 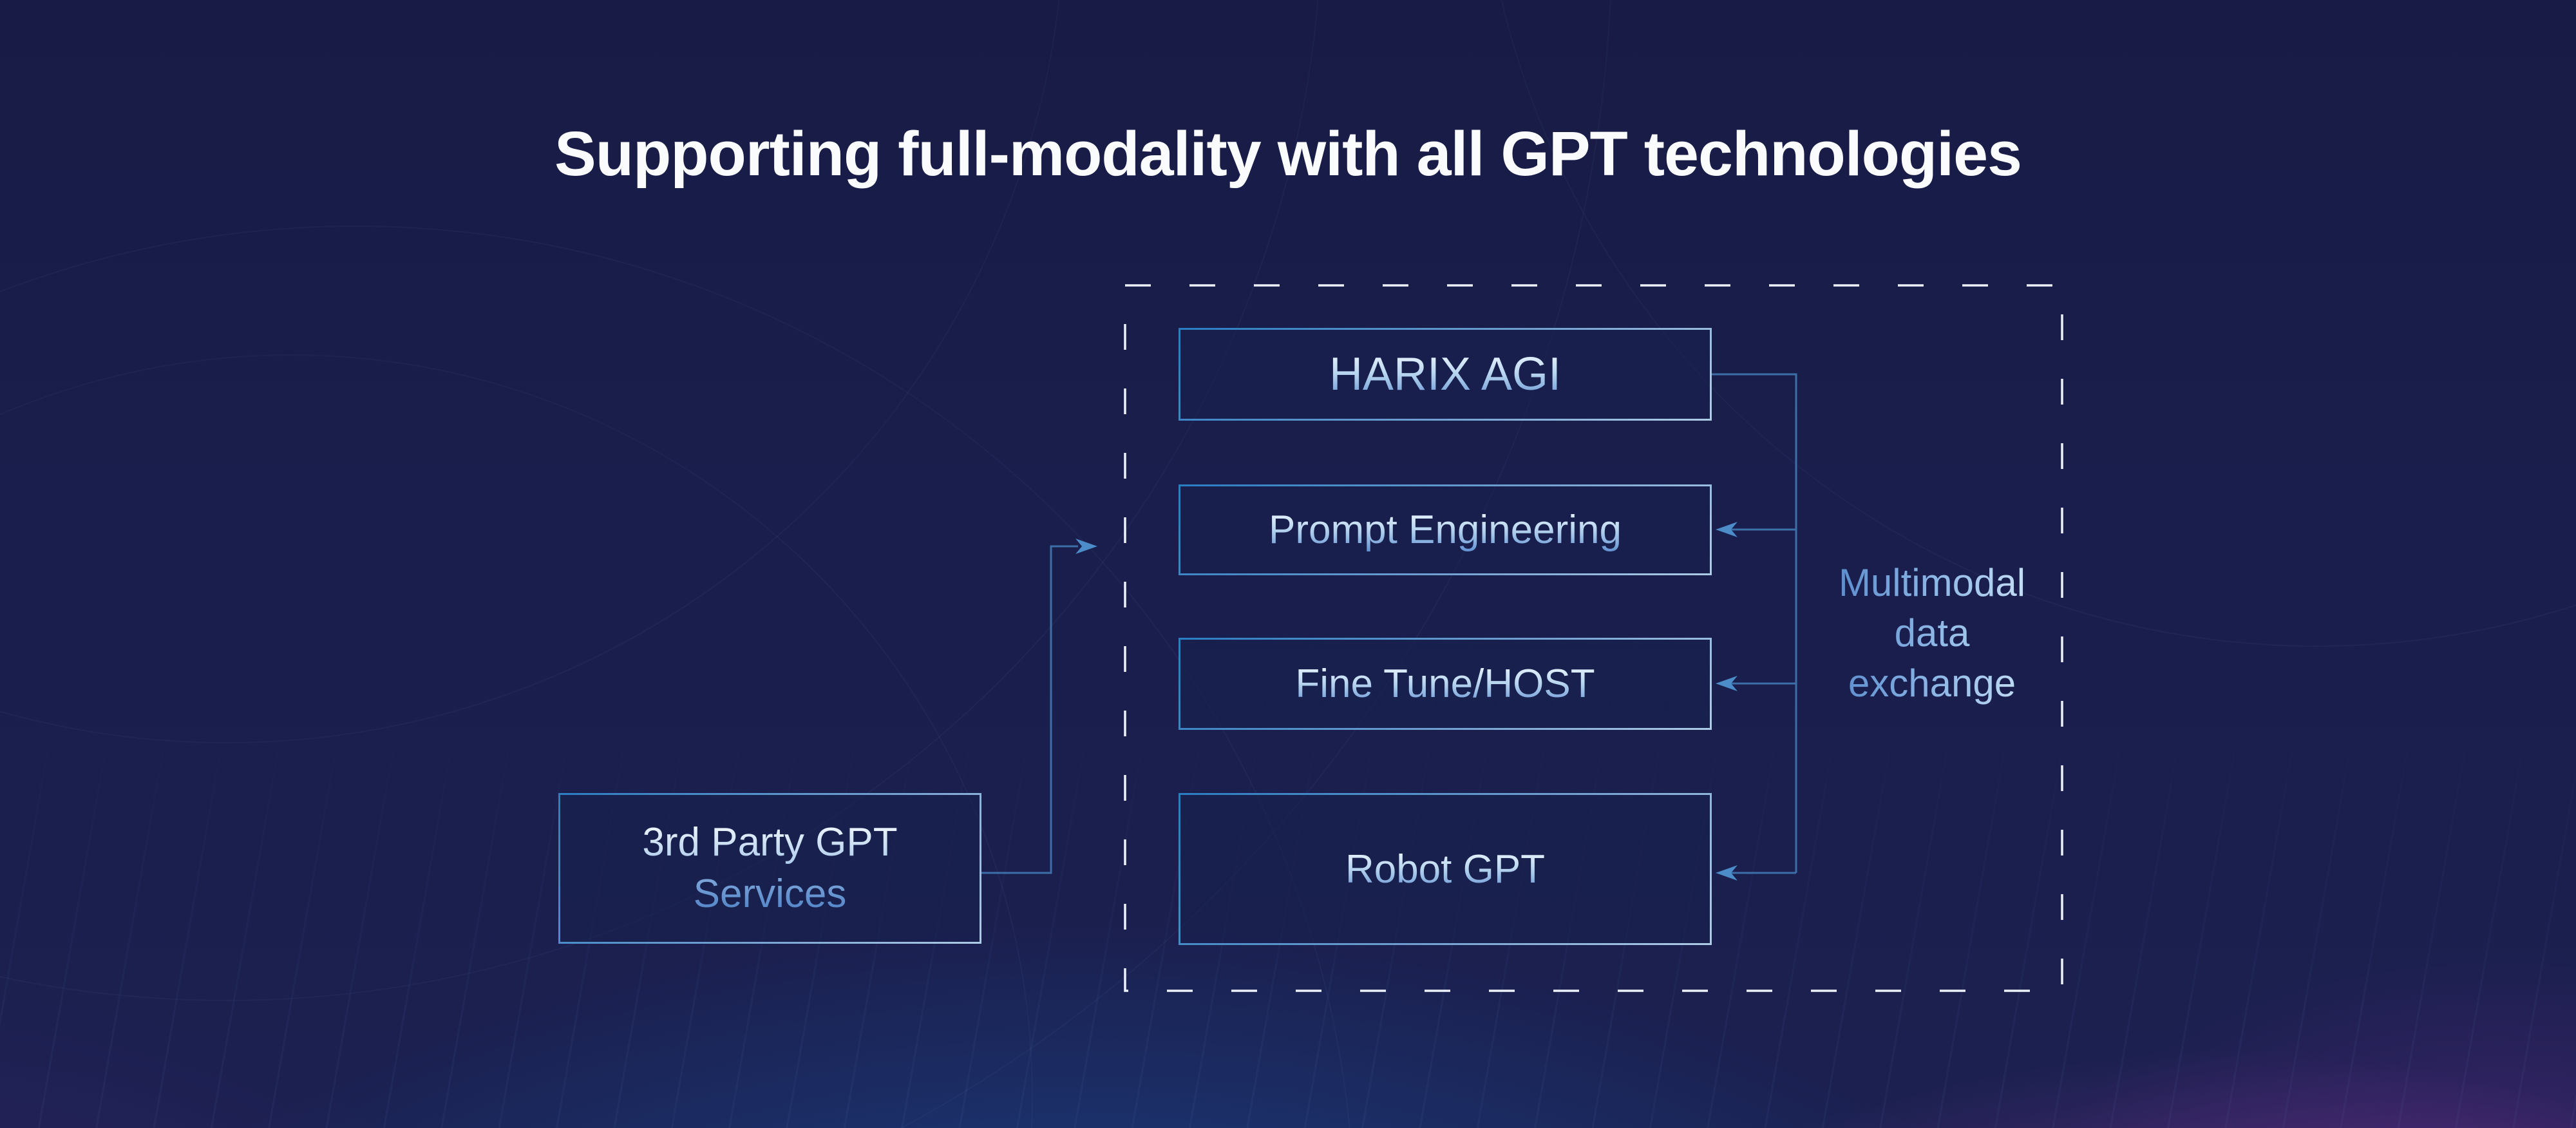 What do you see at coordinates (1932, 683) in the screenshot?
I see `annotation-line: exchange` at bounding box center [1932, 683].